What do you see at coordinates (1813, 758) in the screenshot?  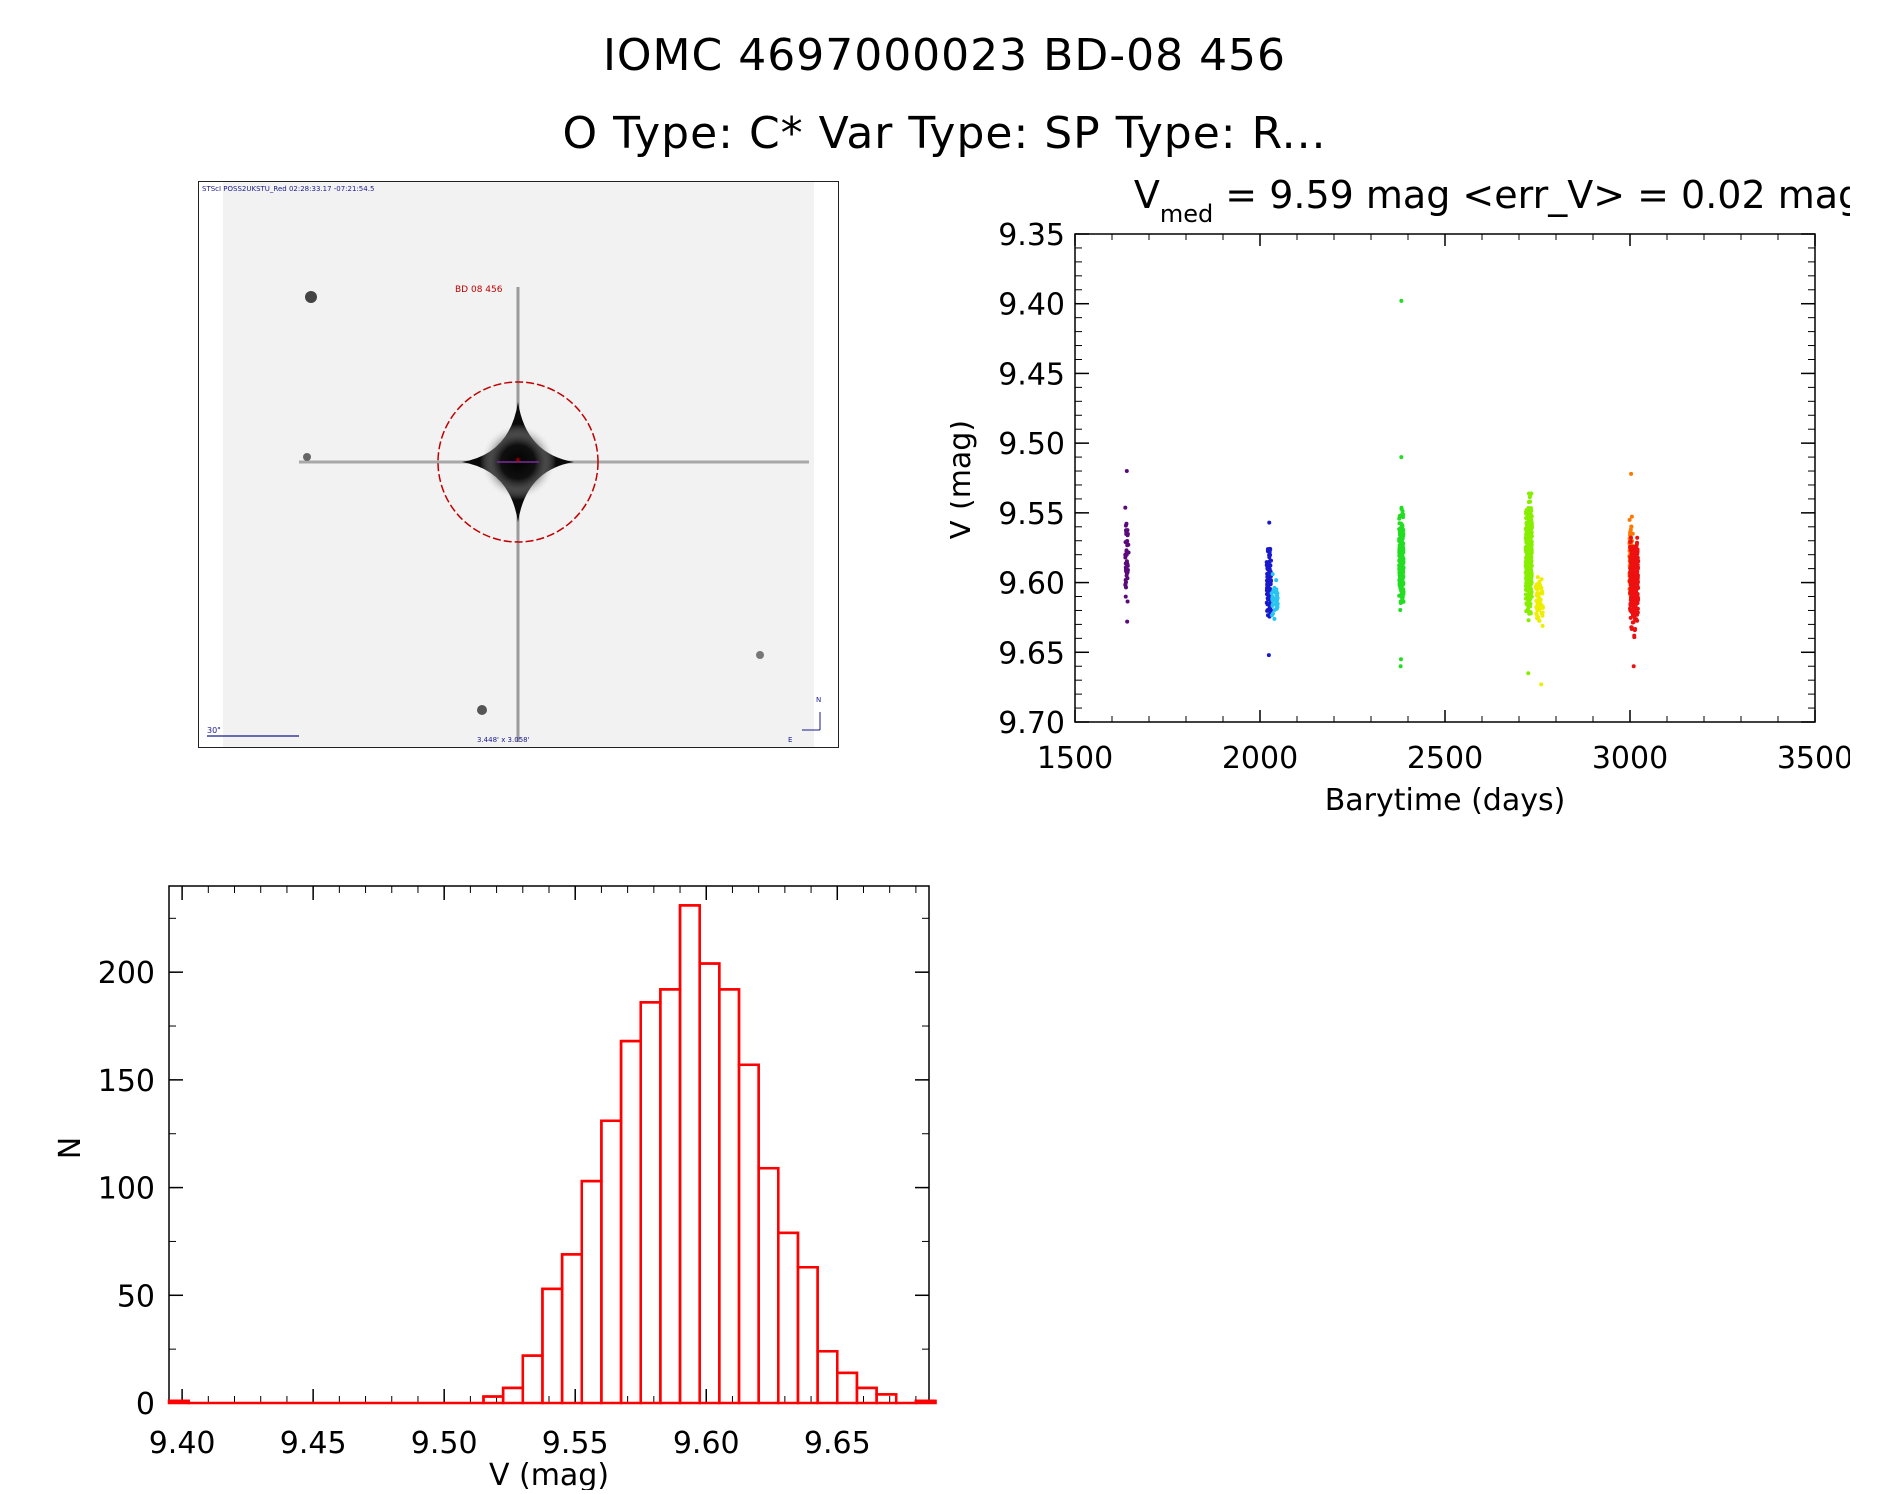 I see `x-tick-label: 3500` at bounding box center [1813, 758].